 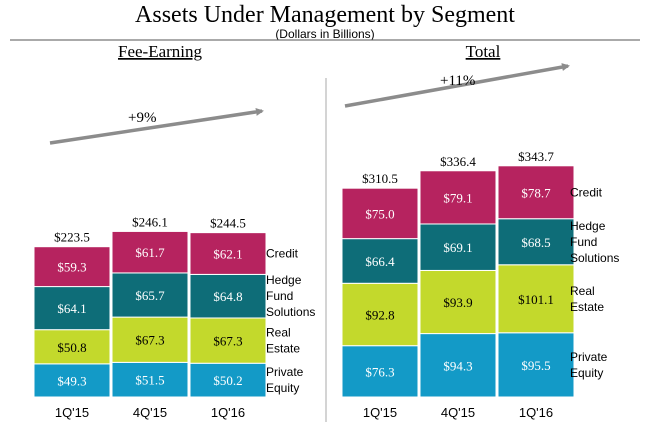 I want to click on segment-value-label: $95.5, so click(x=535, y=365).